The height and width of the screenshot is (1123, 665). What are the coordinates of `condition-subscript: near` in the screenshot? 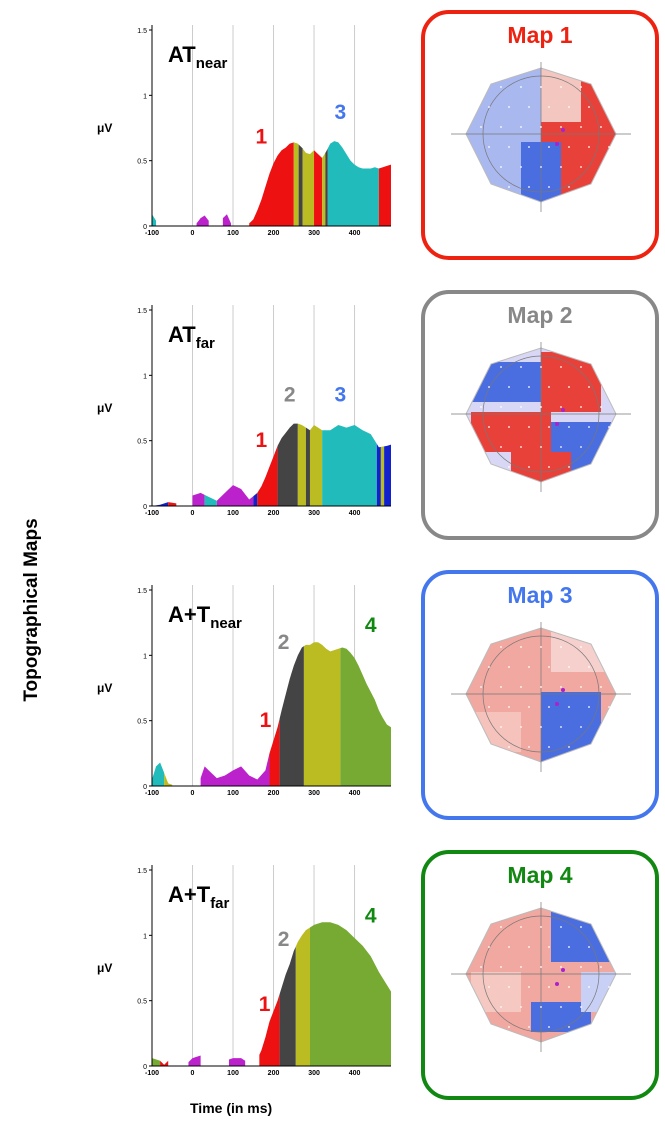 It's located at (226, 623).